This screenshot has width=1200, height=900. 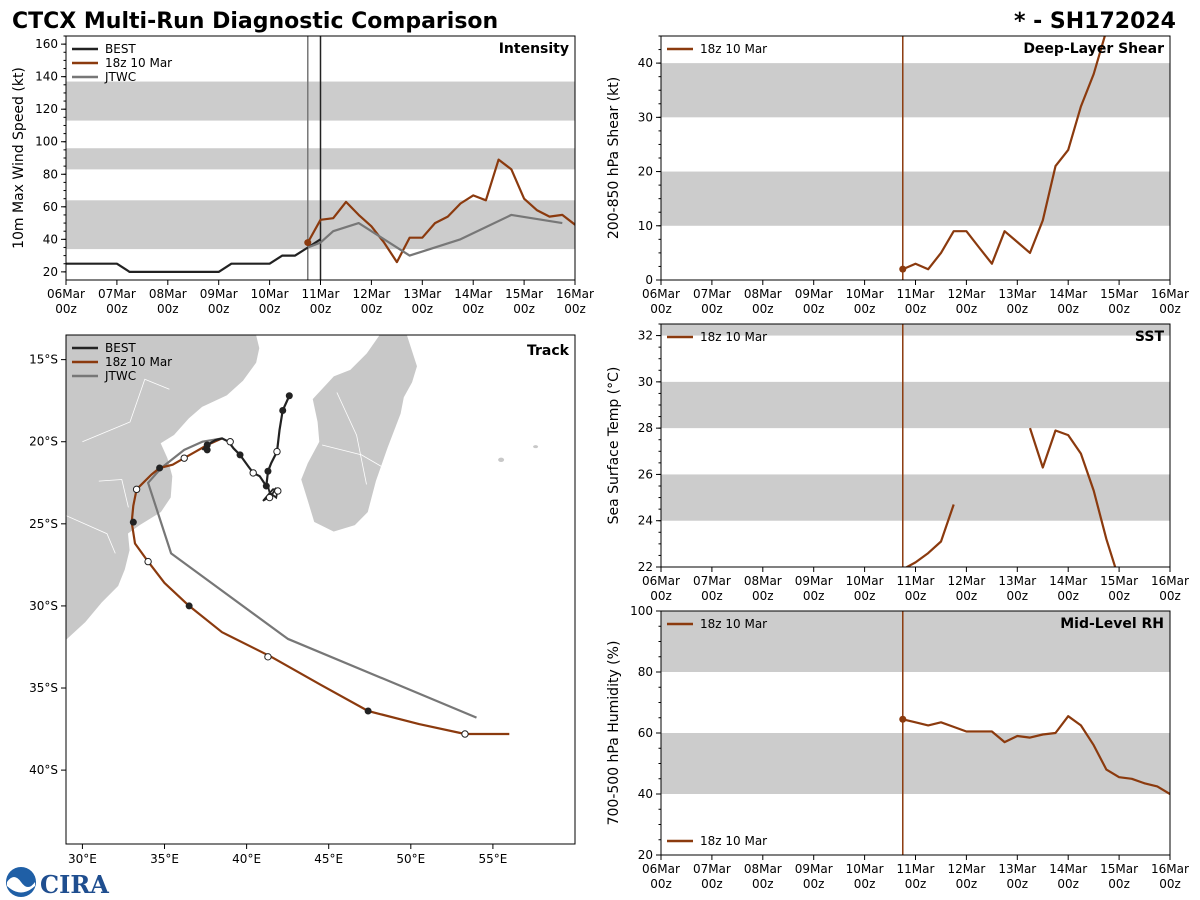 What do you see at coordinates (1017, 869) in the screenshot?
I see `rh-xtick-label: 13Mar` at bounding box center [1017, 869].